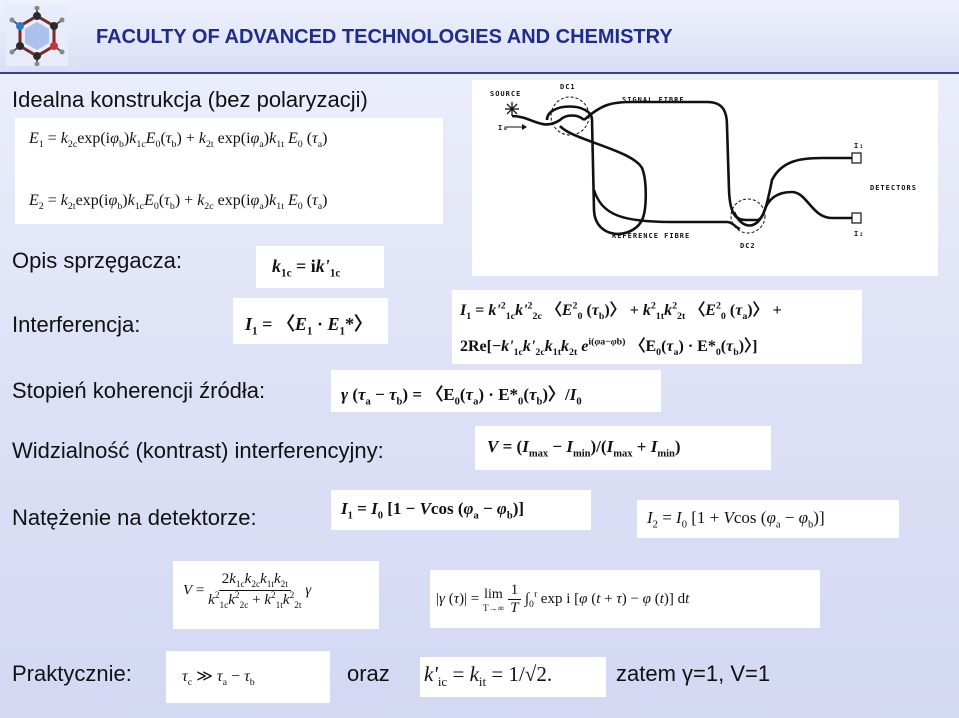  I want to click on detector1-intensity-box: I1 = I0 [1 − Vcos (φa − φb)], so click(461, 510).